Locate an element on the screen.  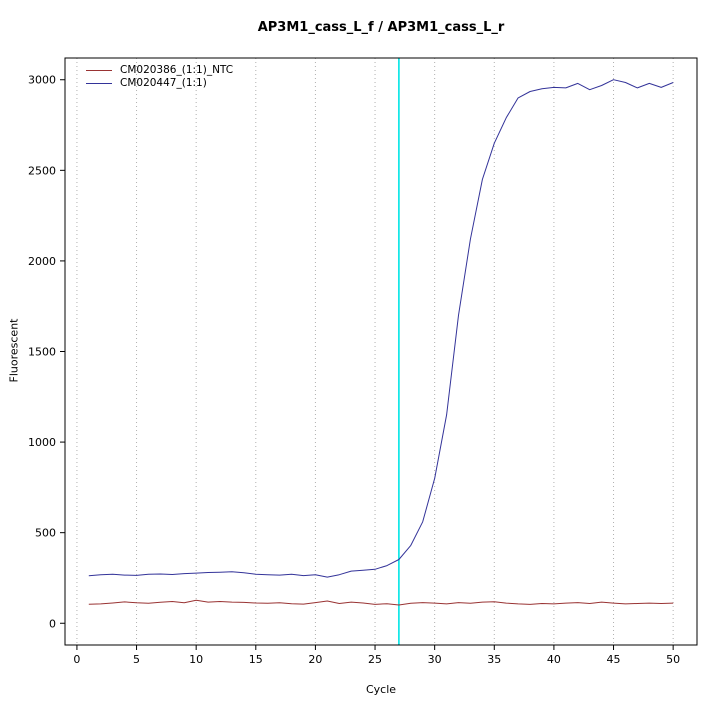
y-tick-label: 500 is located at coordinates (45, 533).